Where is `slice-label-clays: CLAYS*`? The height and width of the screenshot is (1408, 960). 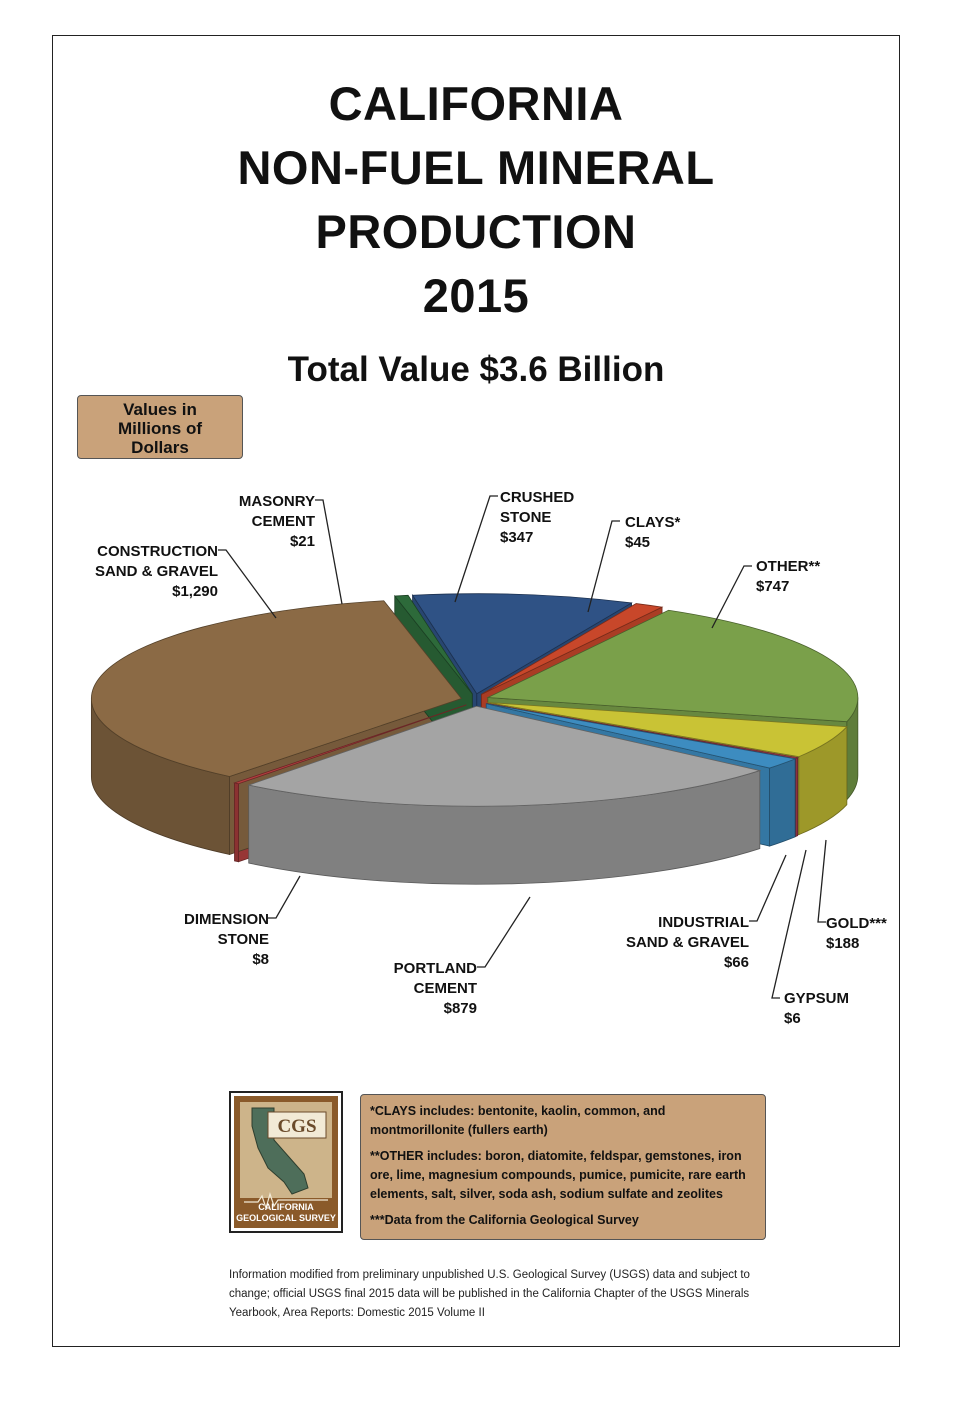 slice-label-clays: CLAYS* is located at coordinates (652, 522).